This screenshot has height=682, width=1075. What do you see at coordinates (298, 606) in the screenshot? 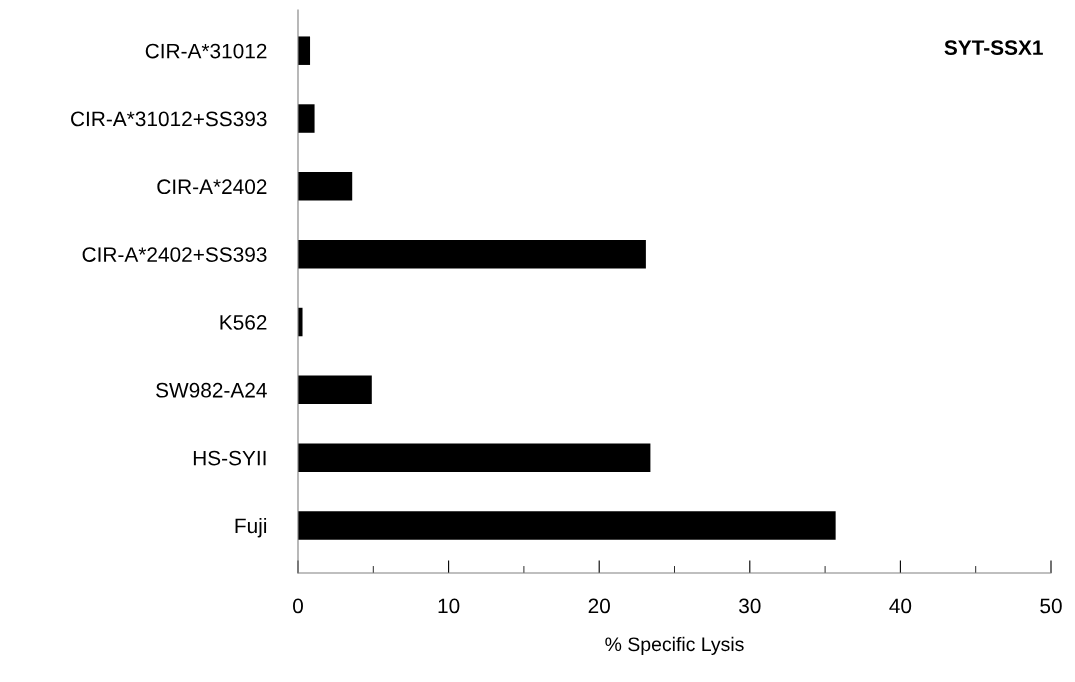
I see `x-tick-label: 0` at bounding box center [298, 606].